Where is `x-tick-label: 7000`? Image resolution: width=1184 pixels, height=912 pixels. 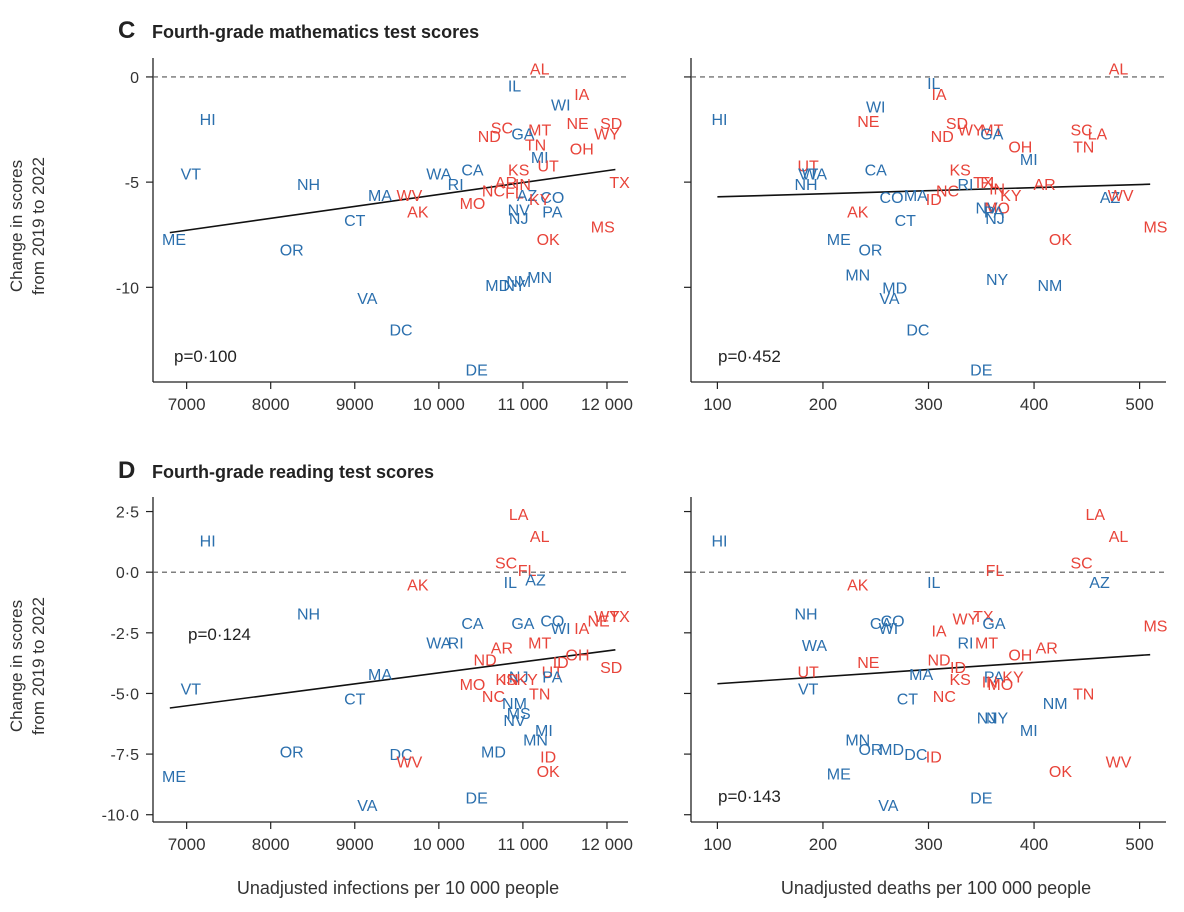 x-tick-label: 7000 is located at coordinates (187, 404).